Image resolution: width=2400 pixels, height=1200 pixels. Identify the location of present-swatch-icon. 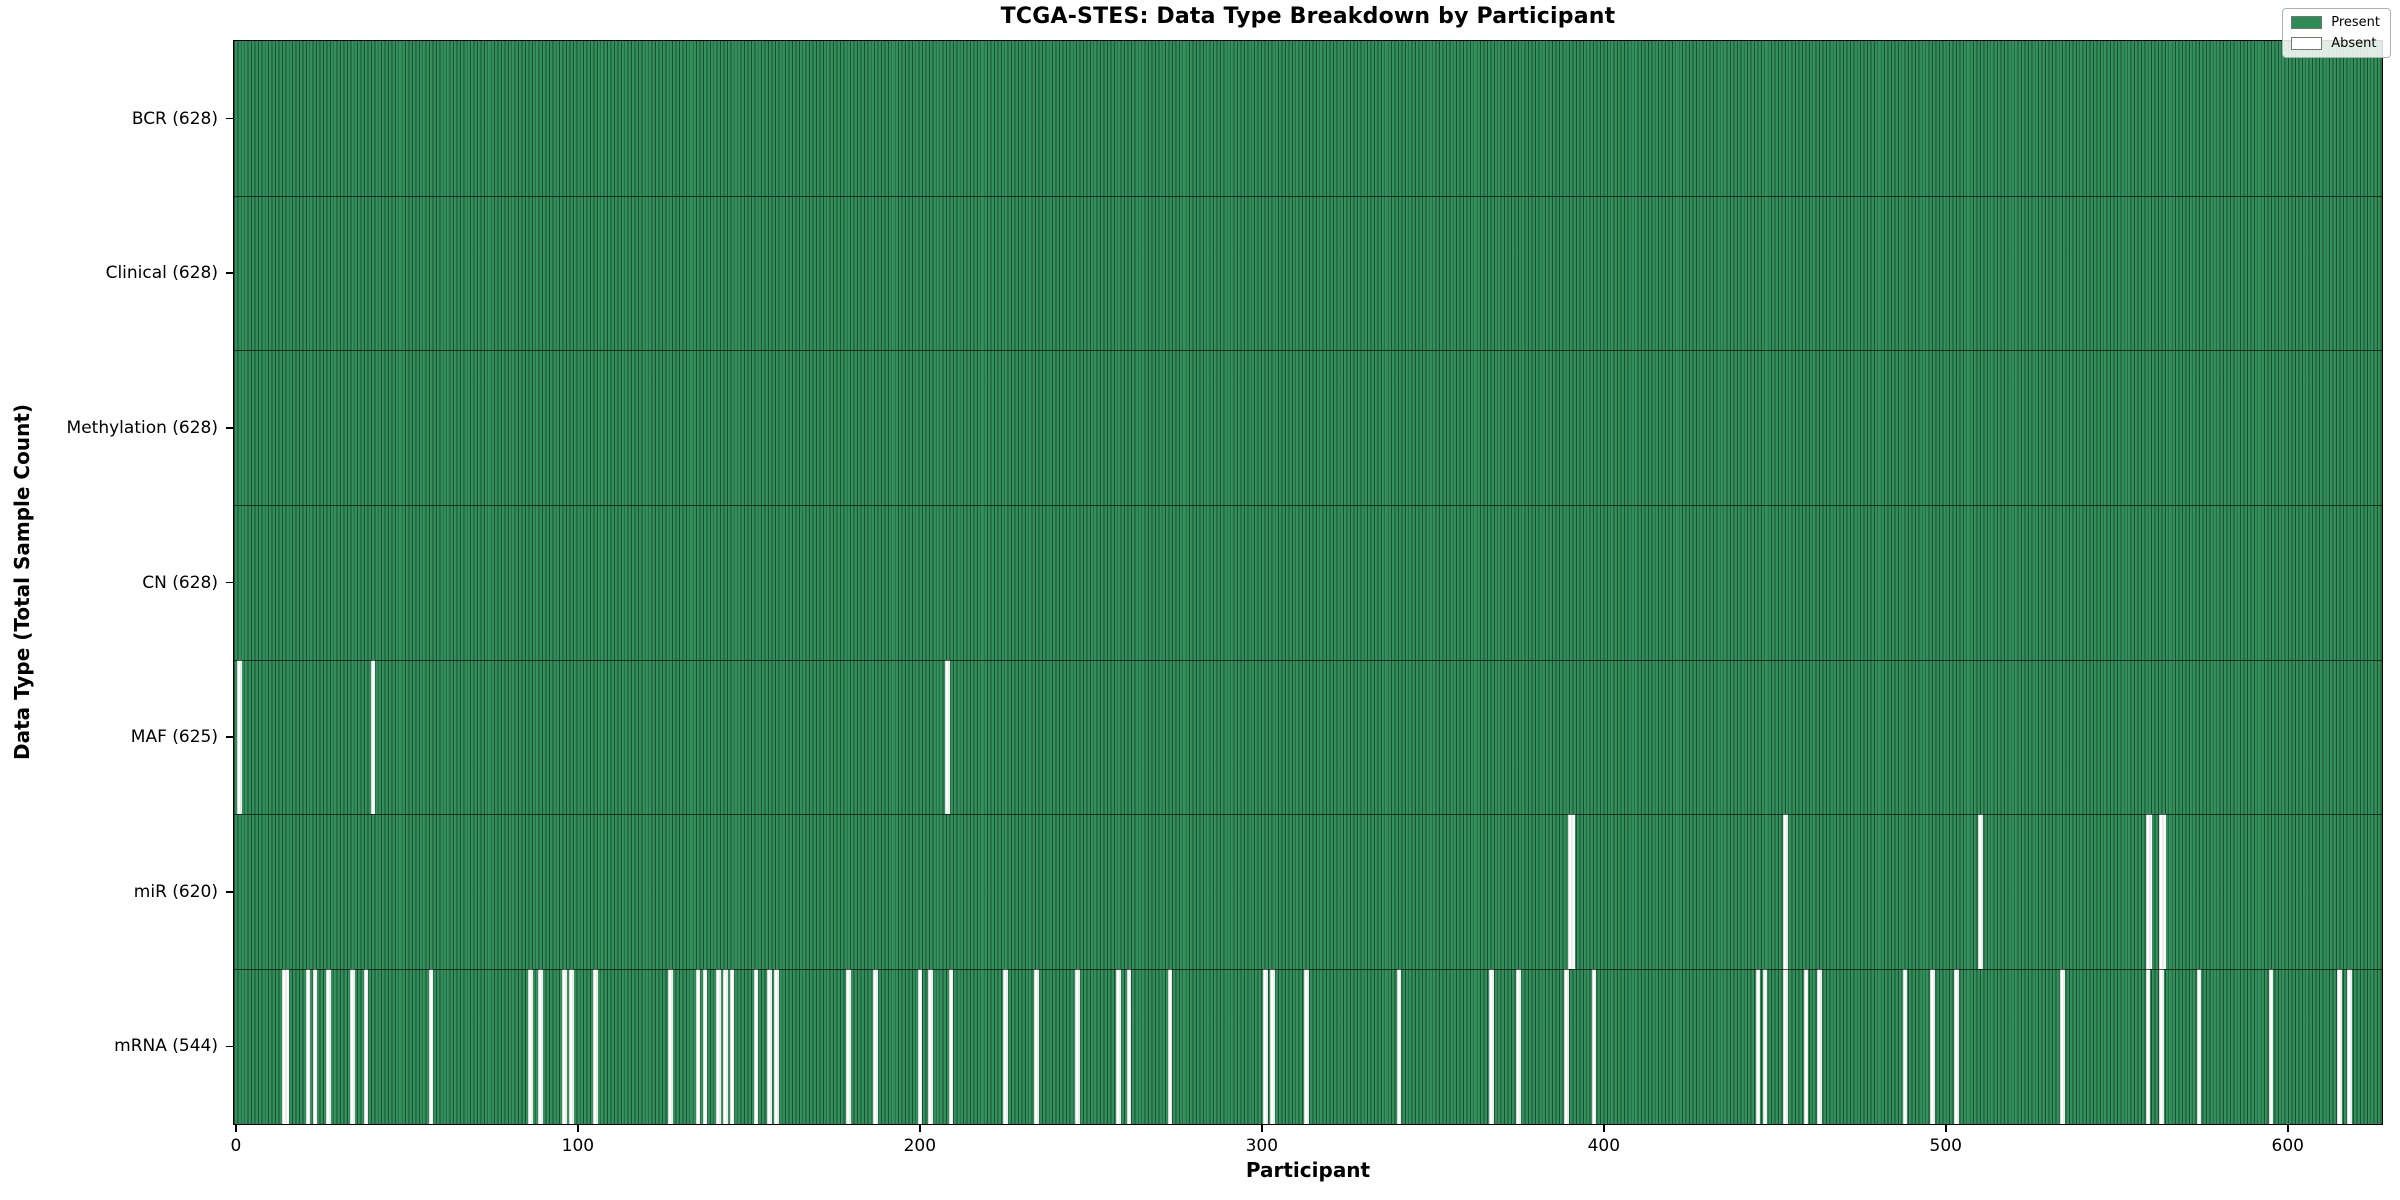
(2307, 22).